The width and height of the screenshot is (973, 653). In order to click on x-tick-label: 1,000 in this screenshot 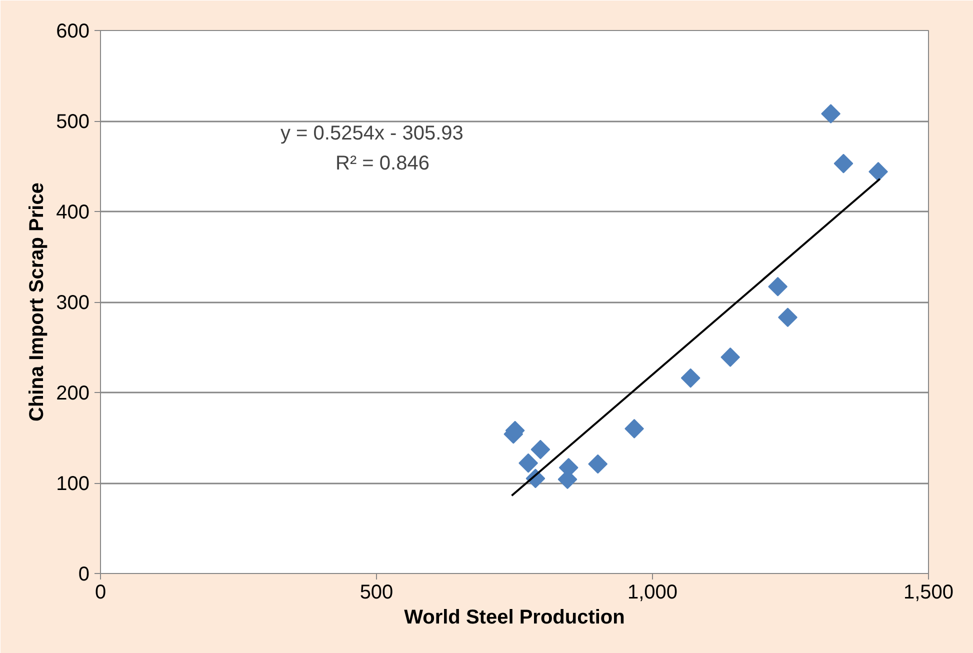, I will do `click(652, 593)`.